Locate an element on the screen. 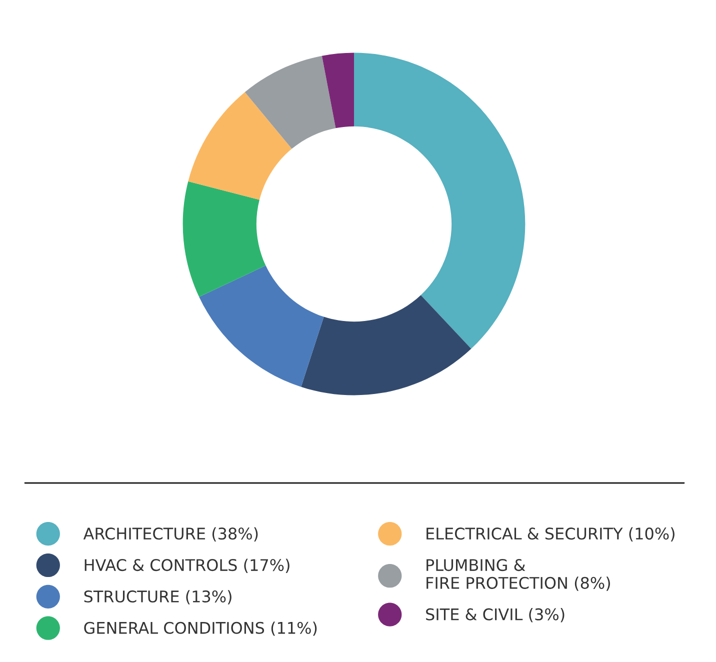 The height and width of the screenshot is (662, 716). legend-label: GENERAL CONDITIONS (11%) is located at coordinates (200, 629).